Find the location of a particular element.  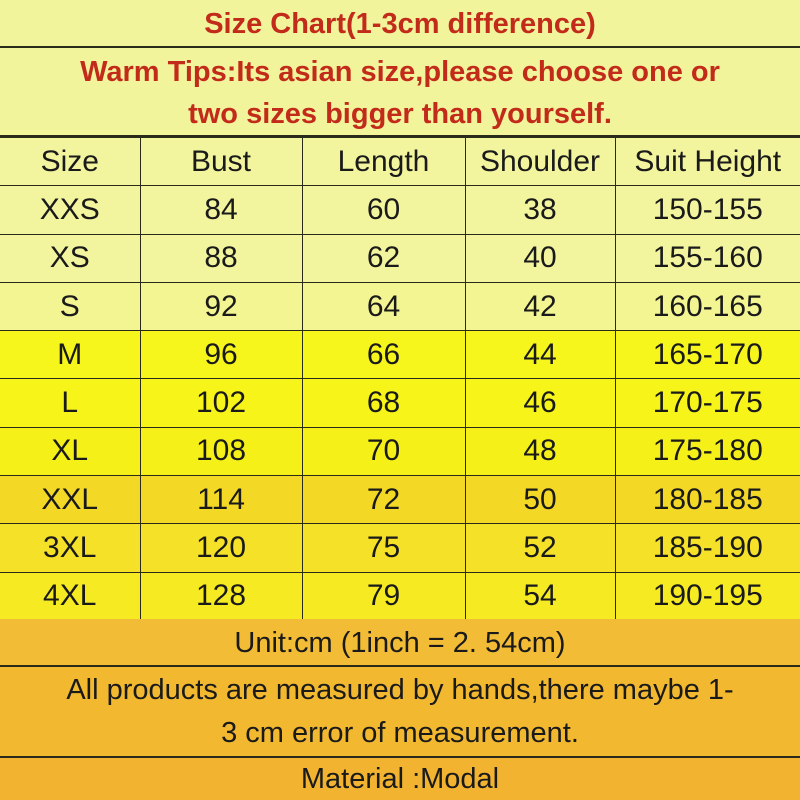

table-row-cell: 175-180 is located at coordinates (707, 451).